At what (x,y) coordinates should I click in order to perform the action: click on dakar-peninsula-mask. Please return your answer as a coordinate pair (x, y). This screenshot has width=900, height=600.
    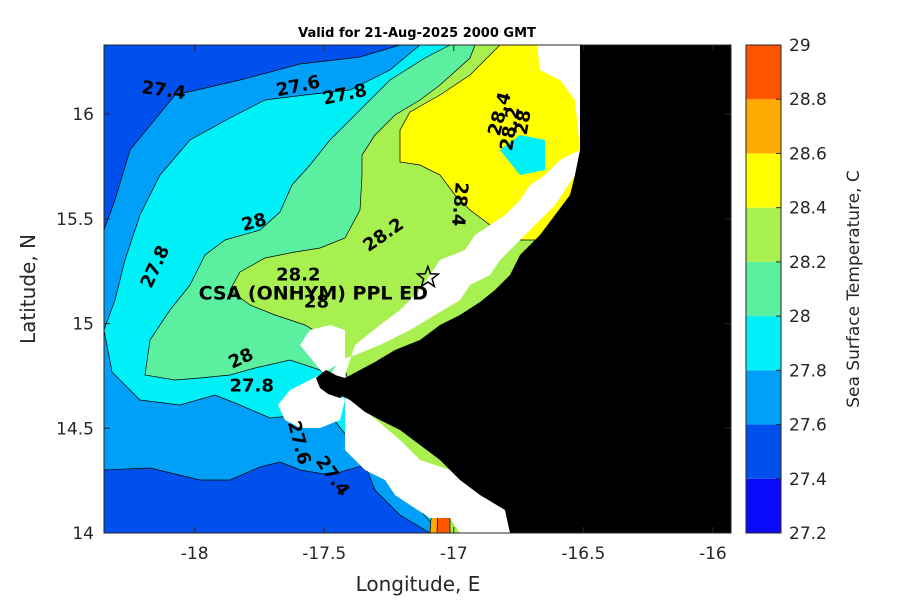
    Looking at the image, I should click on (311, 376).